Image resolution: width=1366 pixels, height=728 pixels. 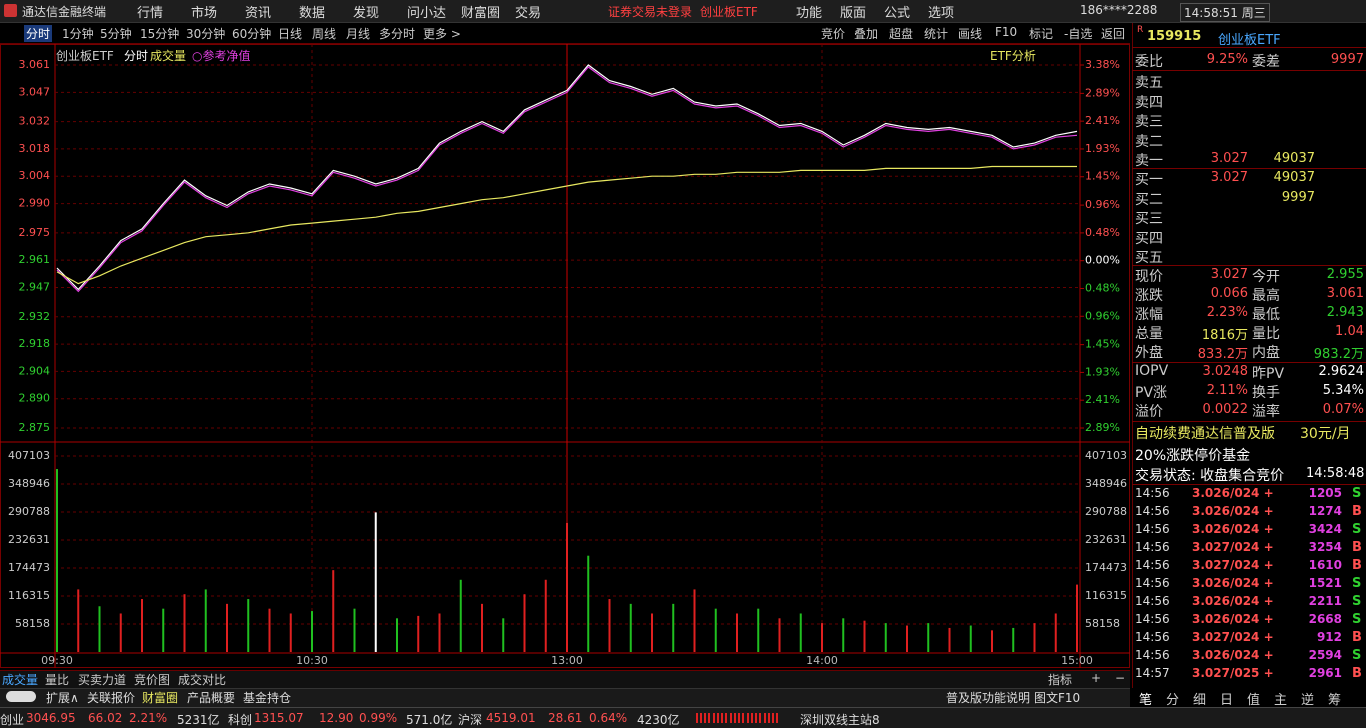 I want to click on menu-item: 交易, so click(x=528, y=13).